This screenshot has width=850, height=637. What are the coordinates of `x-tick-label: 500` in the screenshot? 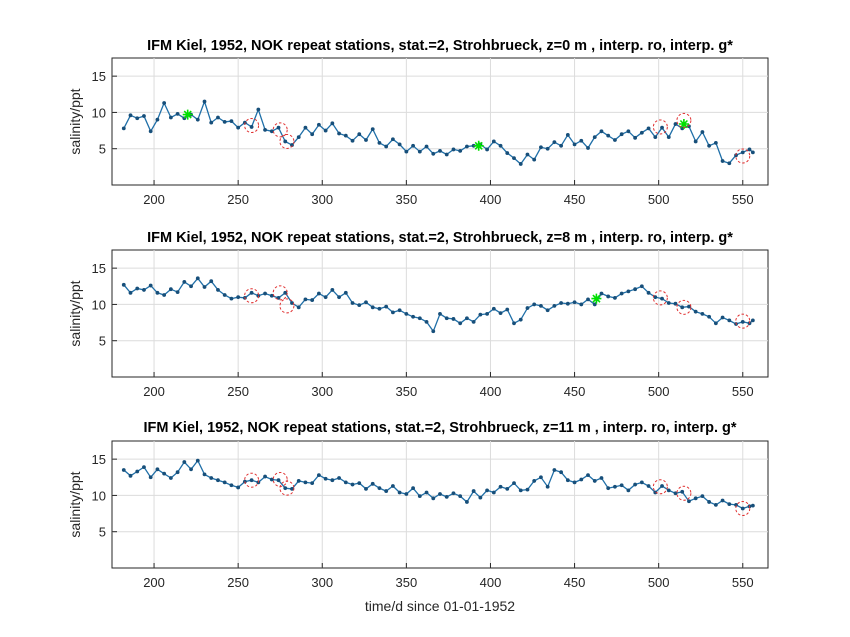 It's located at (659, 391).